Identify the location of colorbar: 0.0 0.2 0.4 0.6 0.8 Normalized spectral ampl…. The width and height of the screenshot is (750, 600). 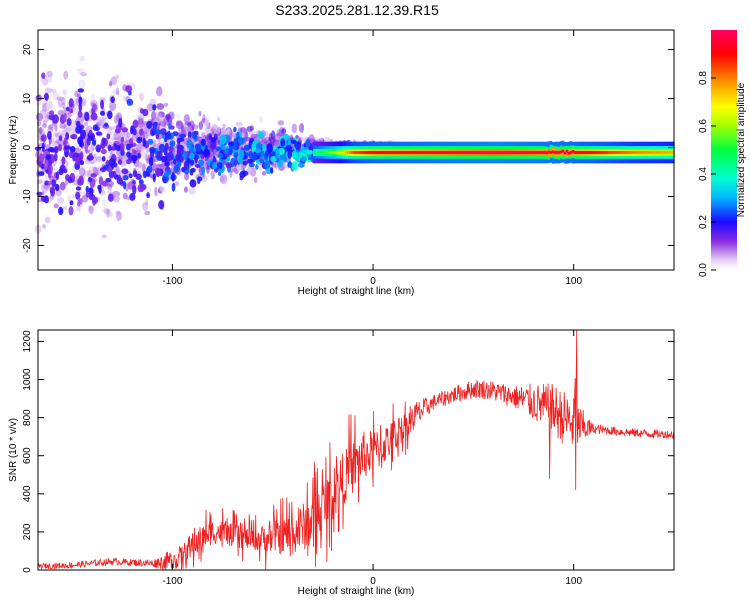
(722, 153).